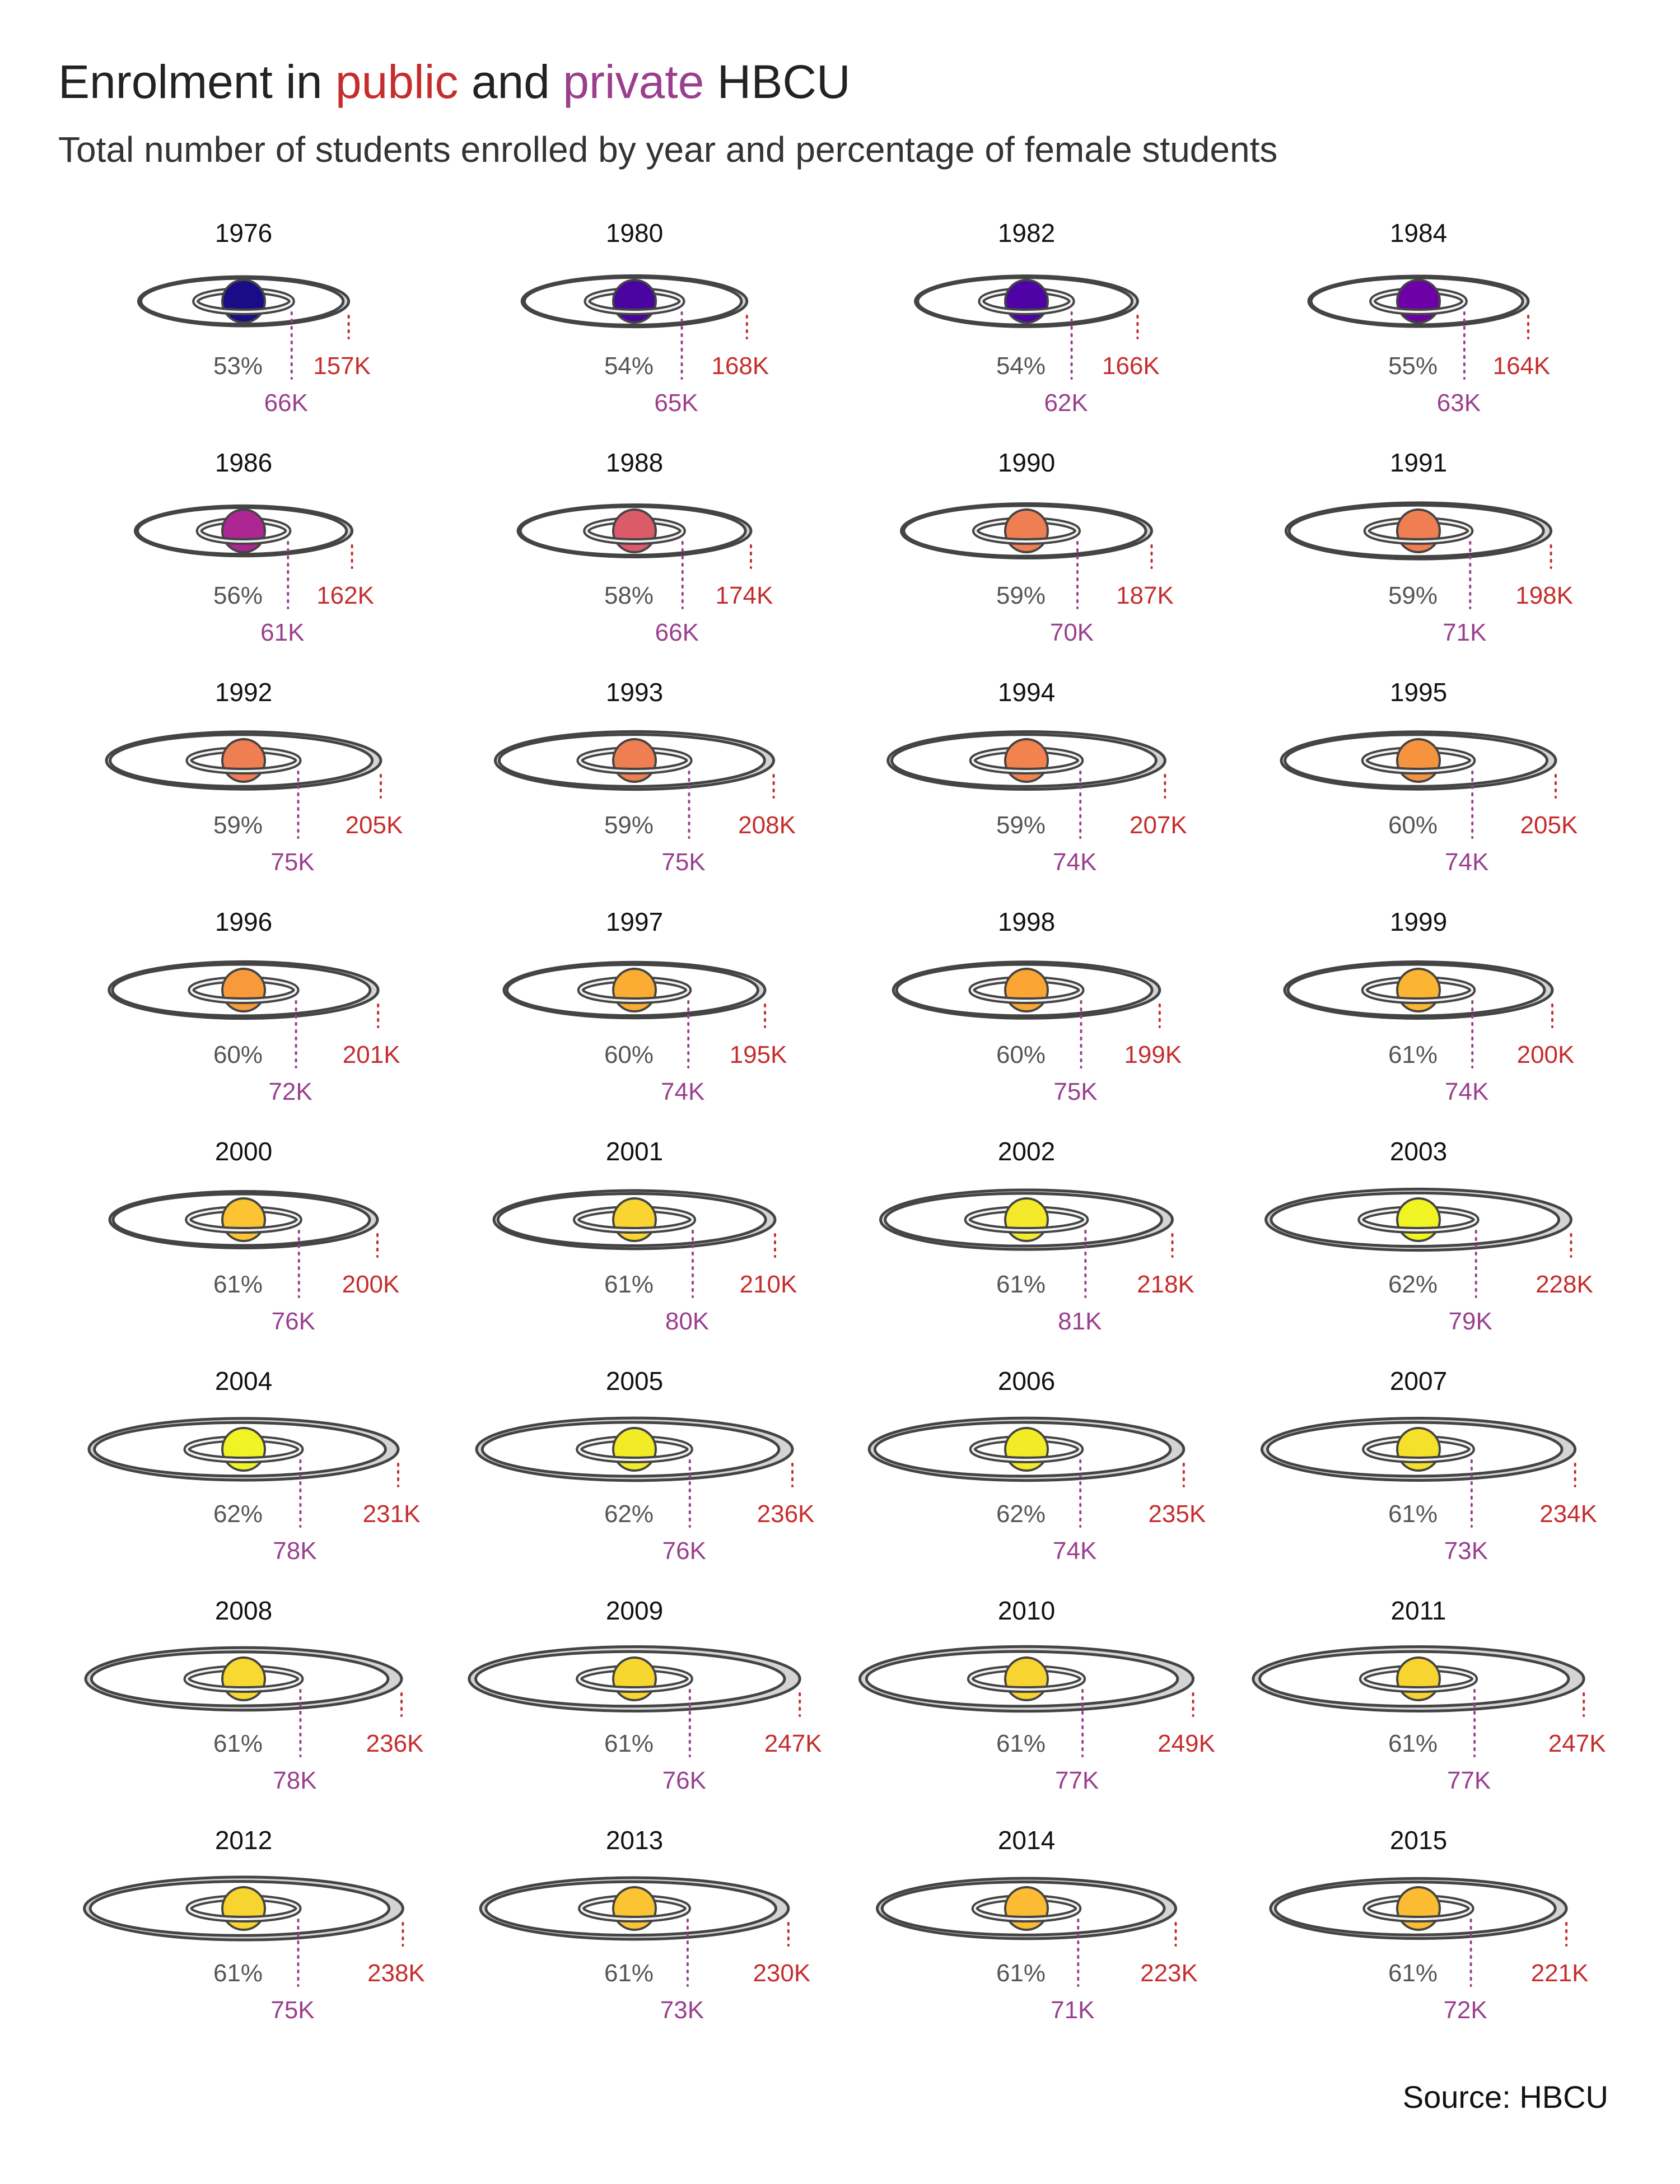 The width and height of the screenshot is (1680, 2184). What do you see at coordinates (1429, 1006) in the screenshot?
I see `planet-1999: 1999 61% 200K 74K` at bounding box center [1429, 1006].